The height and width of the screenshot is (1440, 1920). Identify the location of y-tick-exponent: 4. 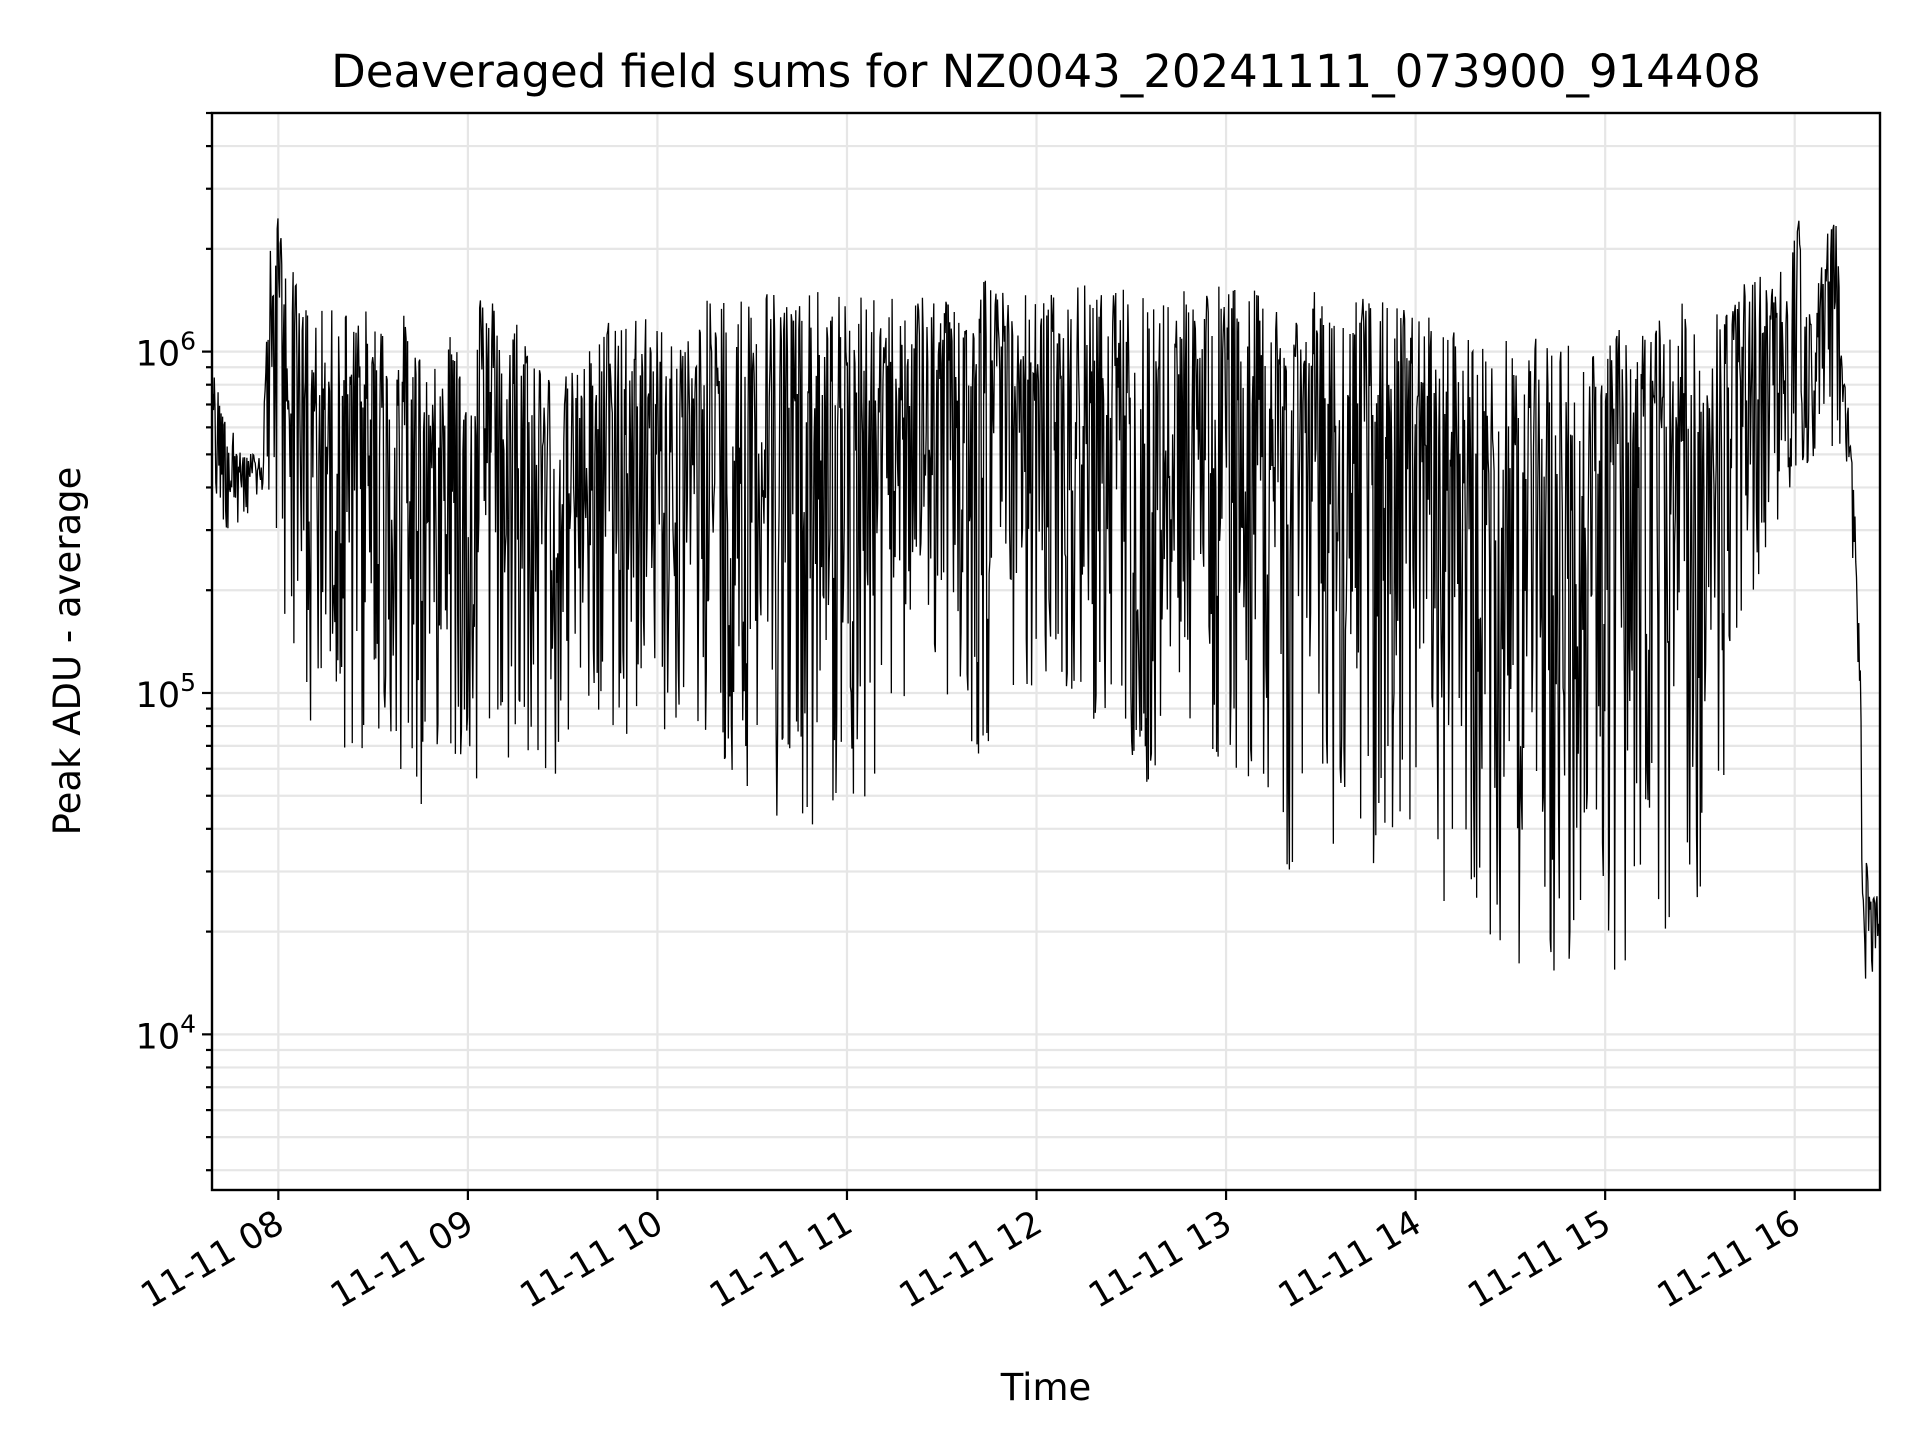
(188, 1023).